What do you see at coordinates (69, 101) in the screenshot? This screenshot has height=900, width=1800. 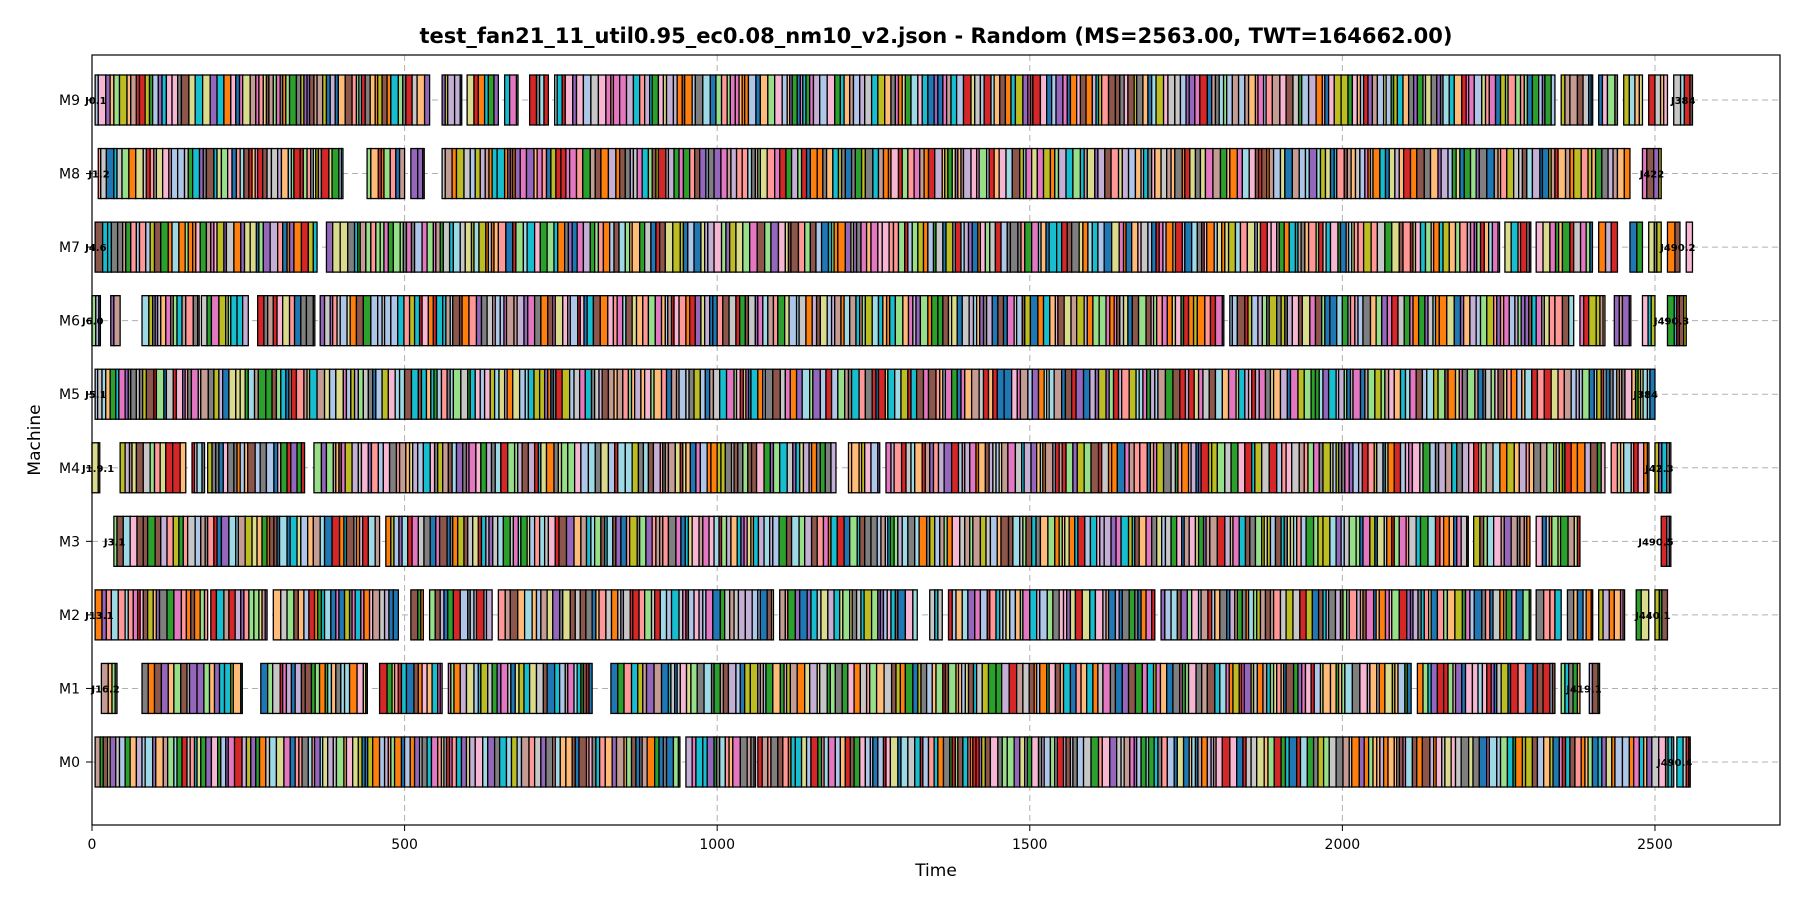 I see `y-tick-label: M9` at bounding box center [69, 101].